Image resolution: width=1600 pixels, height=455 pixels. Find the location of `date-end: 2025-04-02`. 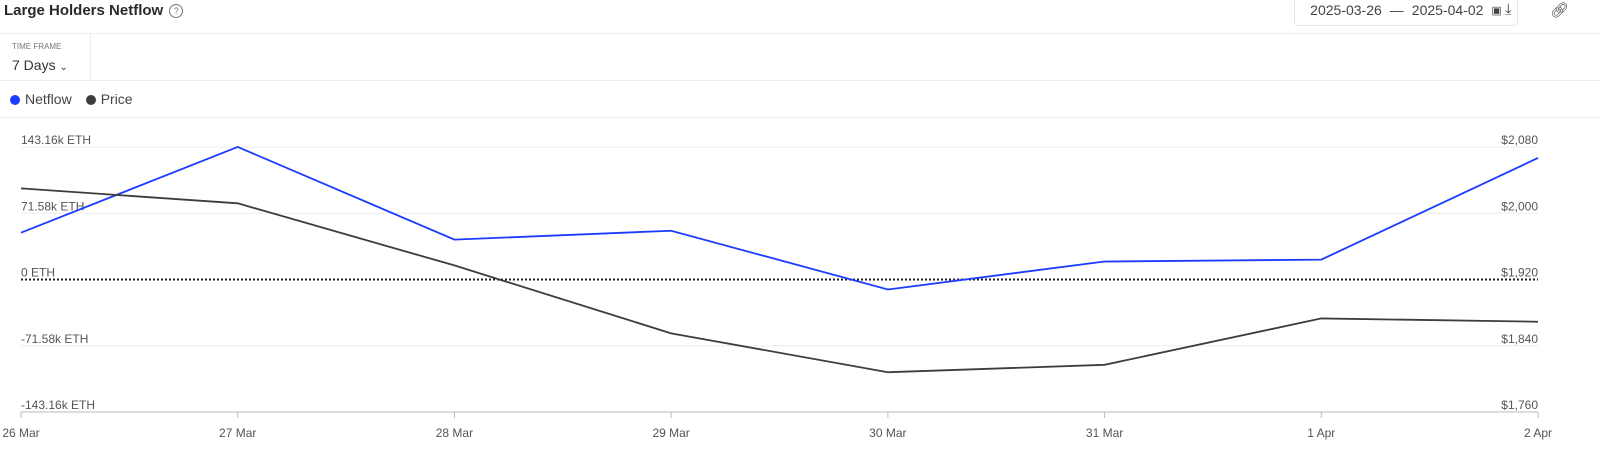

date-end: 2025-04-02 is located at coordinates (1447, 10).